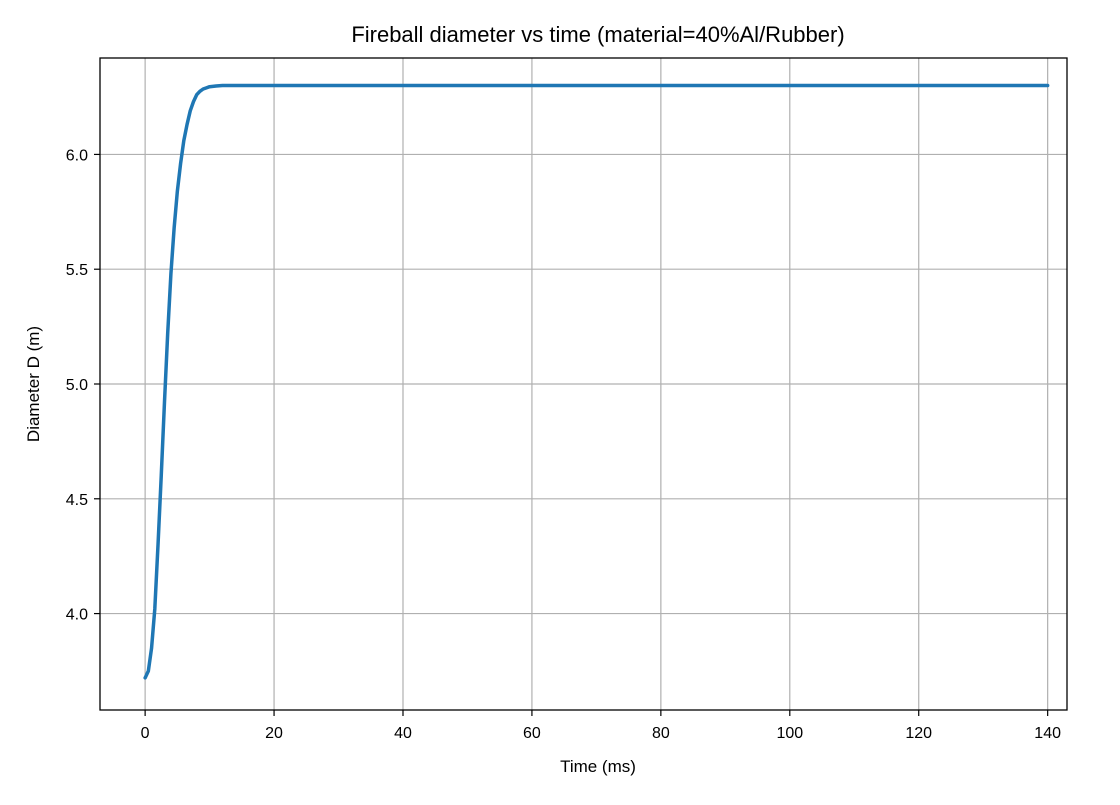 This screenshot has height=805, width=1120. Describe the element at coordinates (77, 500) in the screenshot. I see `y-tick-label: 4.5` at that location.